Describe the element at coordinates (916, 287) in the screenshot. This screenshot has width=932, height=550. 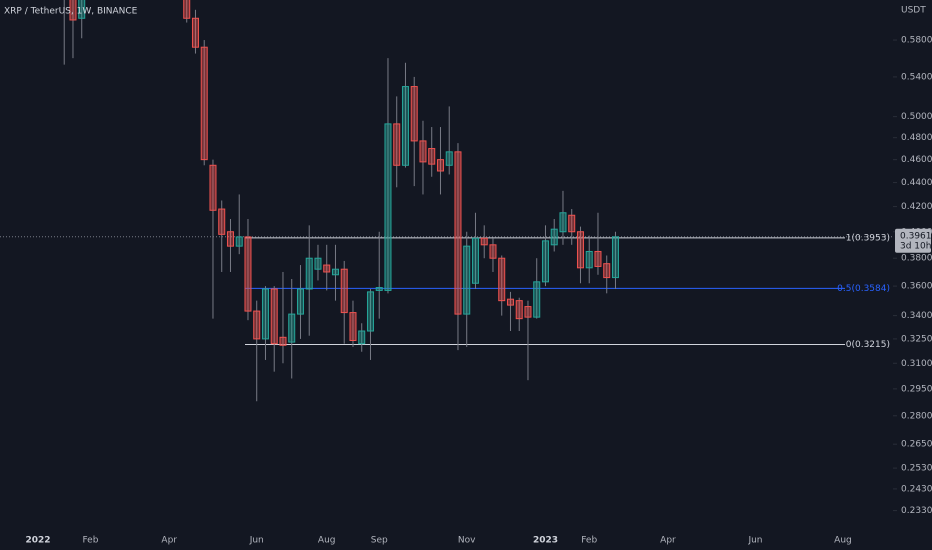
I see `y-tick-label: 0.3600` at that location.